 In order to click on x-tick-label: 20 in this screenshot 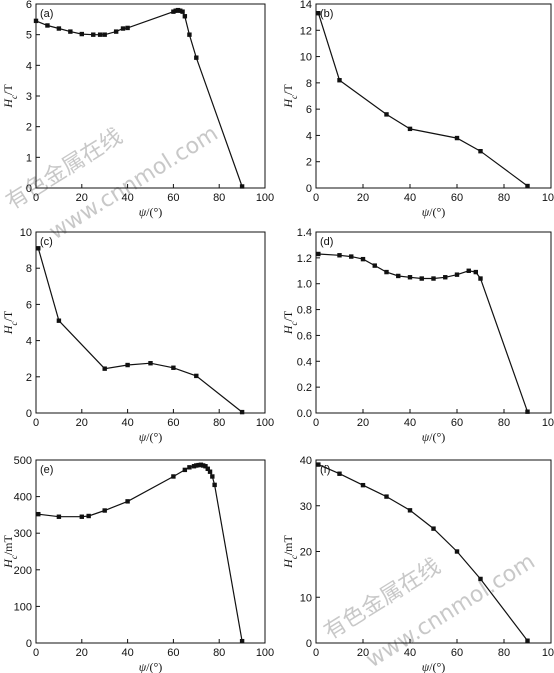, I will do `click(363, 653)`.